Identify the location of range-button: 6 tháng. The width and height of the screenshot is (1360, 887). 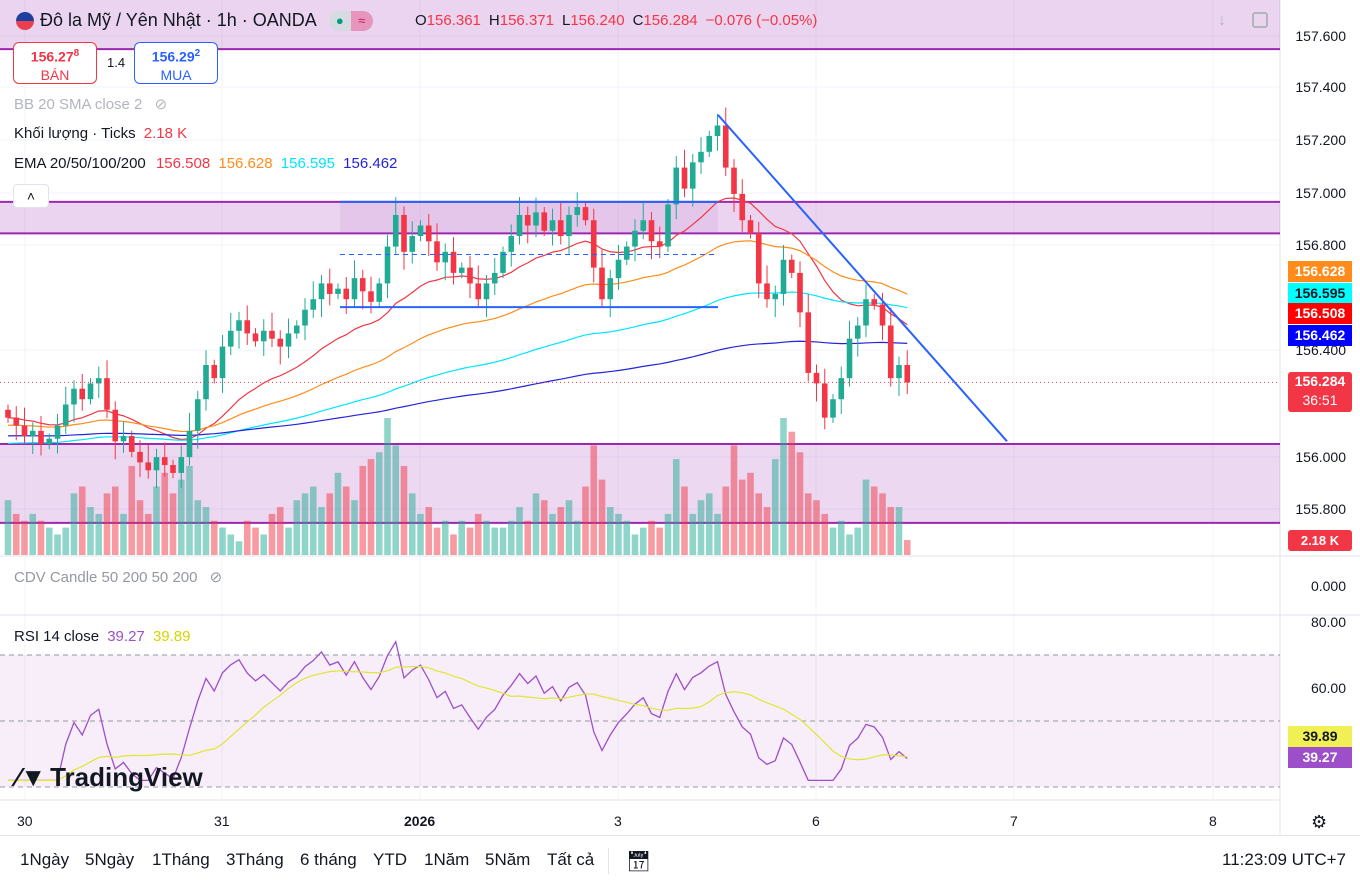
(328, 859).